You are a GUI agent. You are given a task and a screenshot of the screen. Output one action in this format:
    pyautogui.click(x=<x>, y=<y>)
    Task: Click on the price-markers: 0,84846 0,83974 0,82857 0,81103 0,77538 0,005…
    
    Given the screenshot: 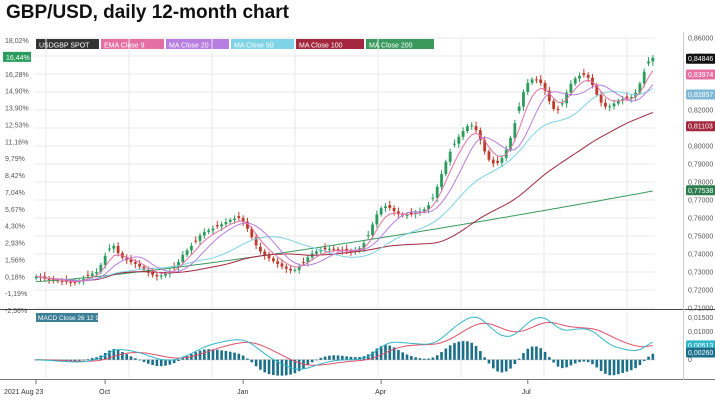 What is the action you would take?
    pyautogui.click(x=700, y=205)
    